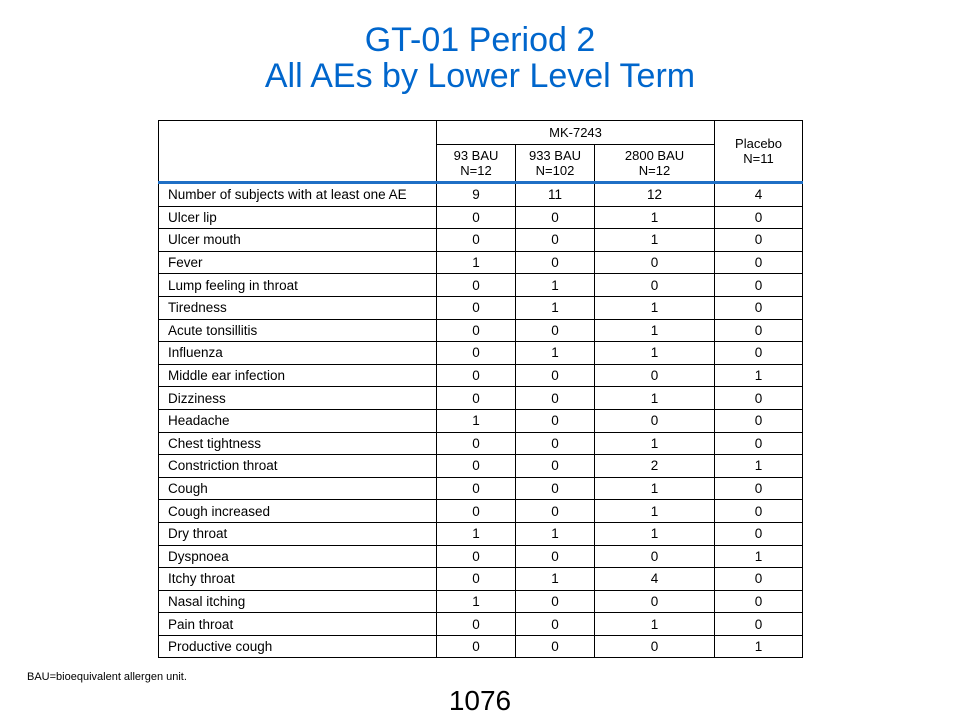  I want to click on ae-term-cell: Itchy throat, so click(297, 579).